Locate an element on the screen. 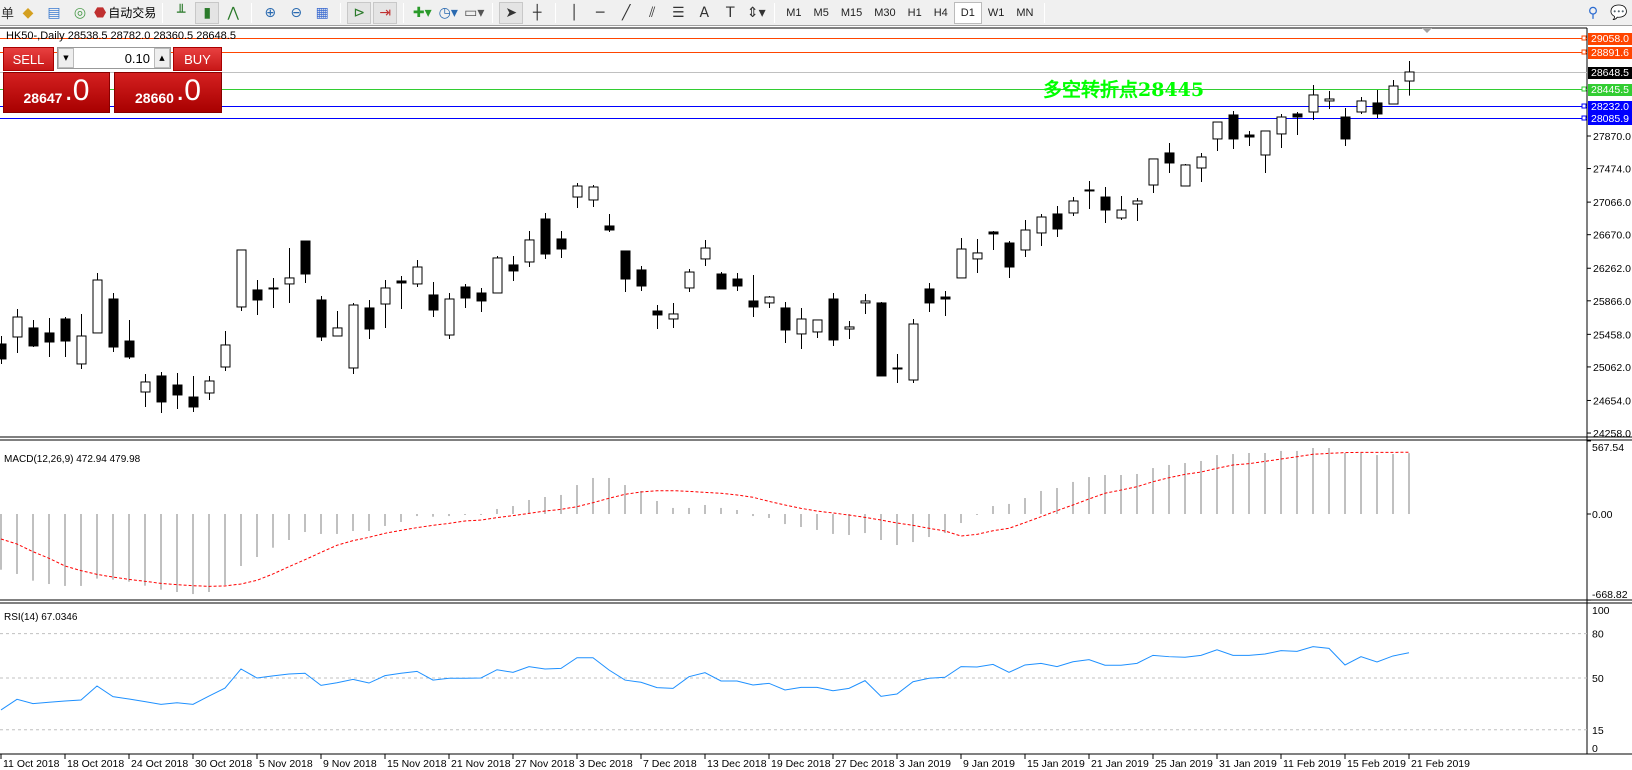  bar-chart-icon: ╨ is located at coordinates (181, 12).